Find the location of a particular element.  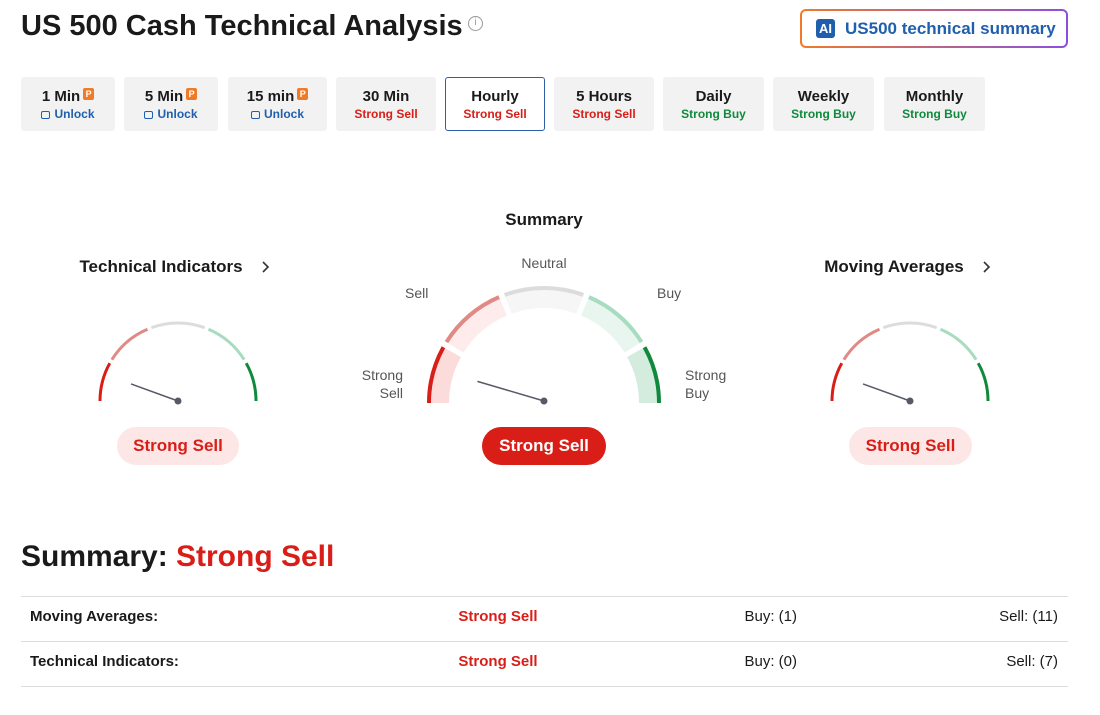

timeframe-label: 1 Min P is located at coordinates (68, 96).